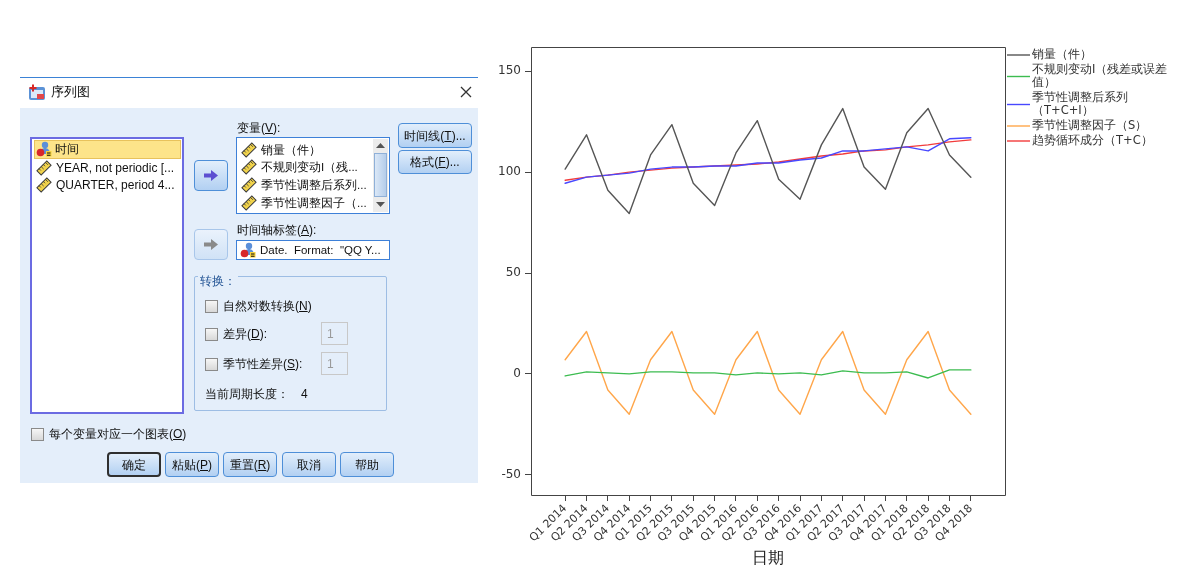 This screenshot has width=1186, height=580. What do you see at coordinates (304, 394) in the screenshot?
I see `text: 4` at bounding box center [304, 394].